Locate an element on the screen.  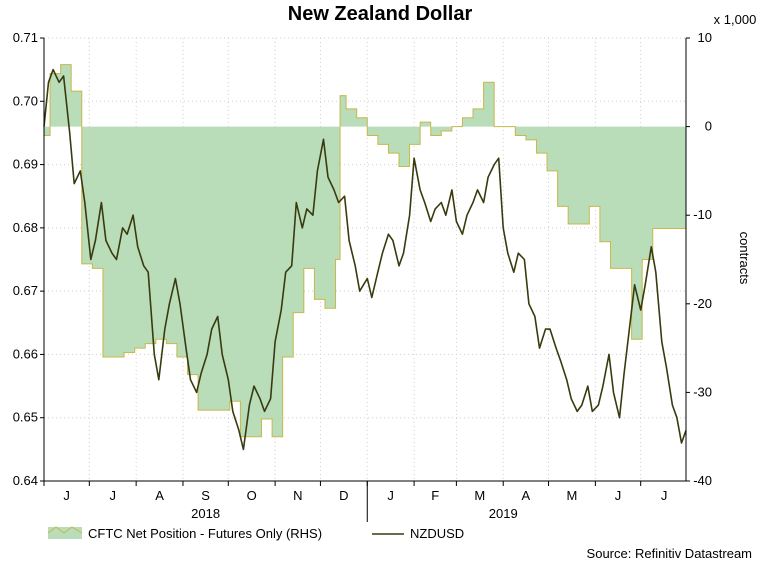
left-tick-label-3: 0.67 is located at coordinates (25, 290).